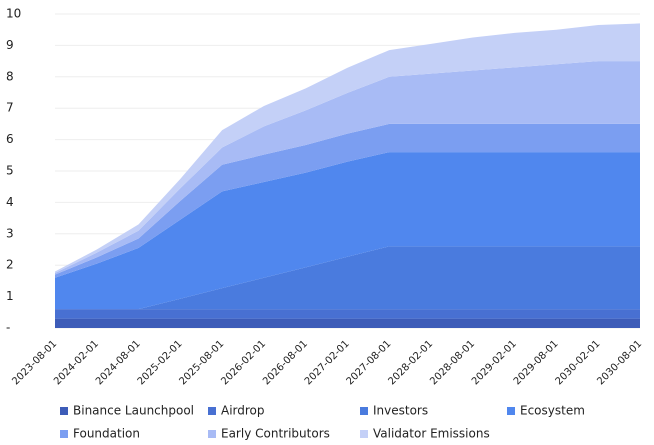 The height and width of the screenshot is (445, 654). I want to click on y-tick-label: 4, so click(10, 202).